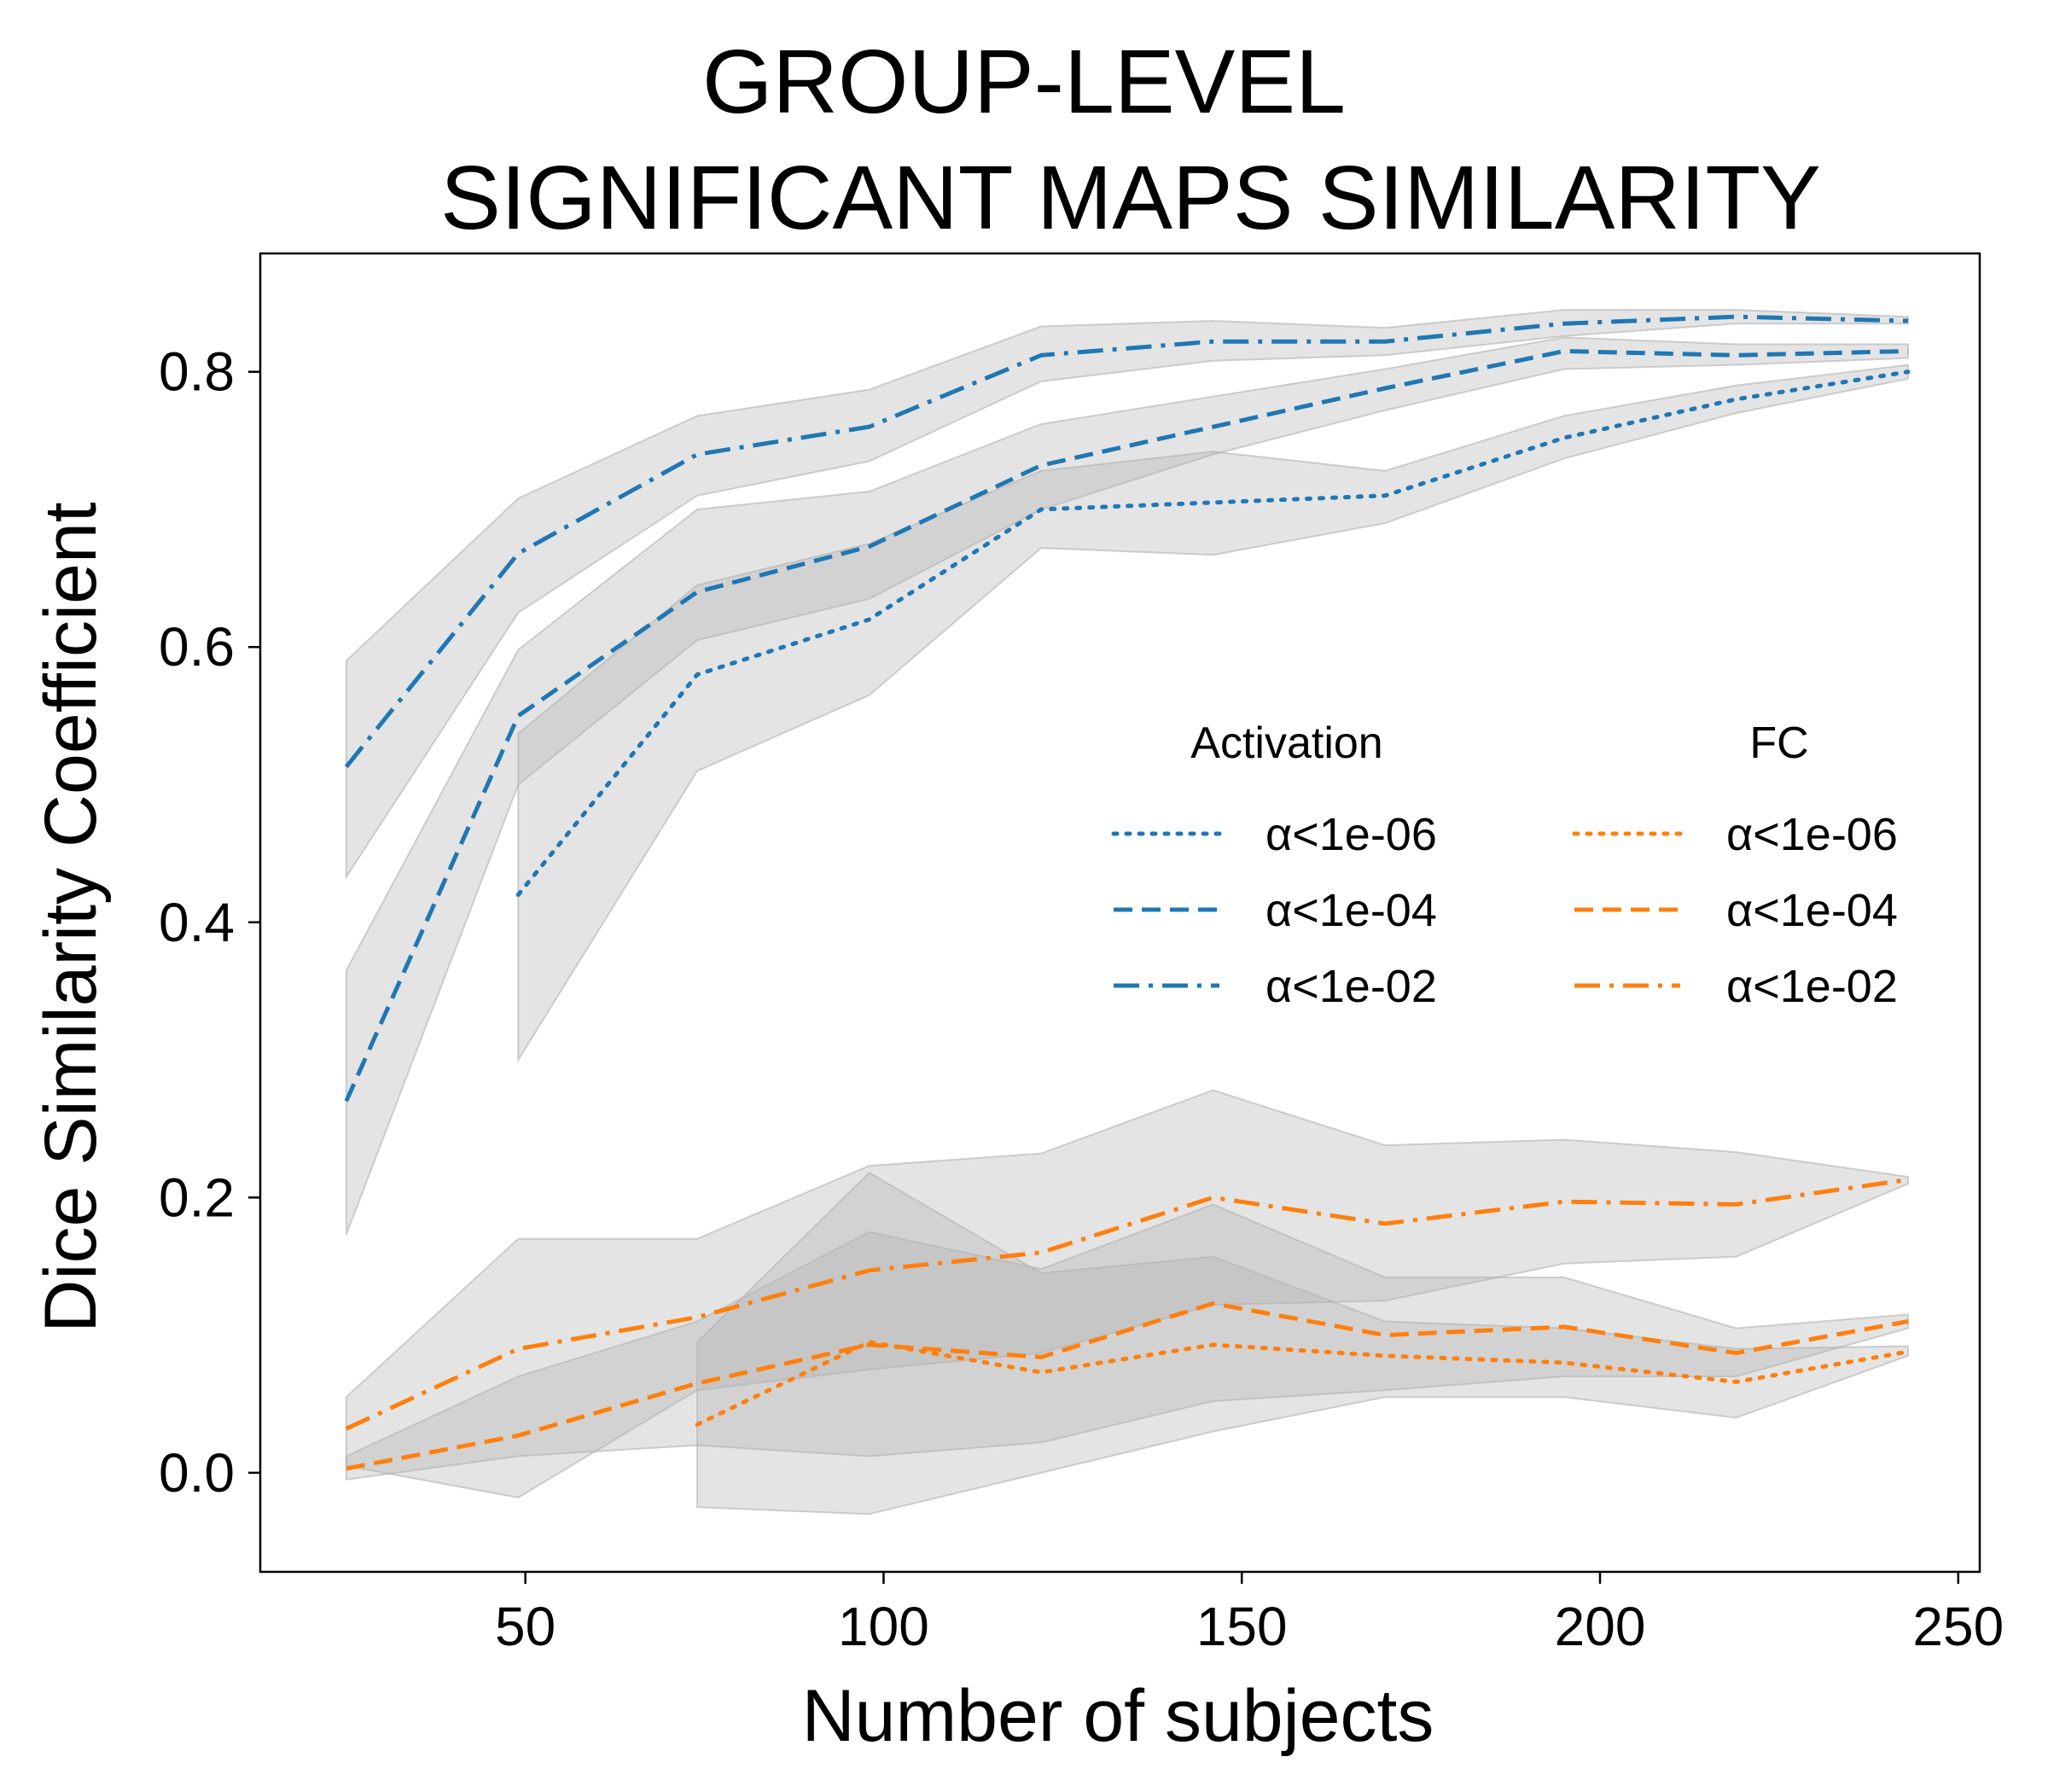 This screenshot has width=2048, height=1792. What do you see at coordinates (1351, 987) in the screenshot?
I see `legend-label-activation-3: α<1e-02` at bounding box center [1351, 987].